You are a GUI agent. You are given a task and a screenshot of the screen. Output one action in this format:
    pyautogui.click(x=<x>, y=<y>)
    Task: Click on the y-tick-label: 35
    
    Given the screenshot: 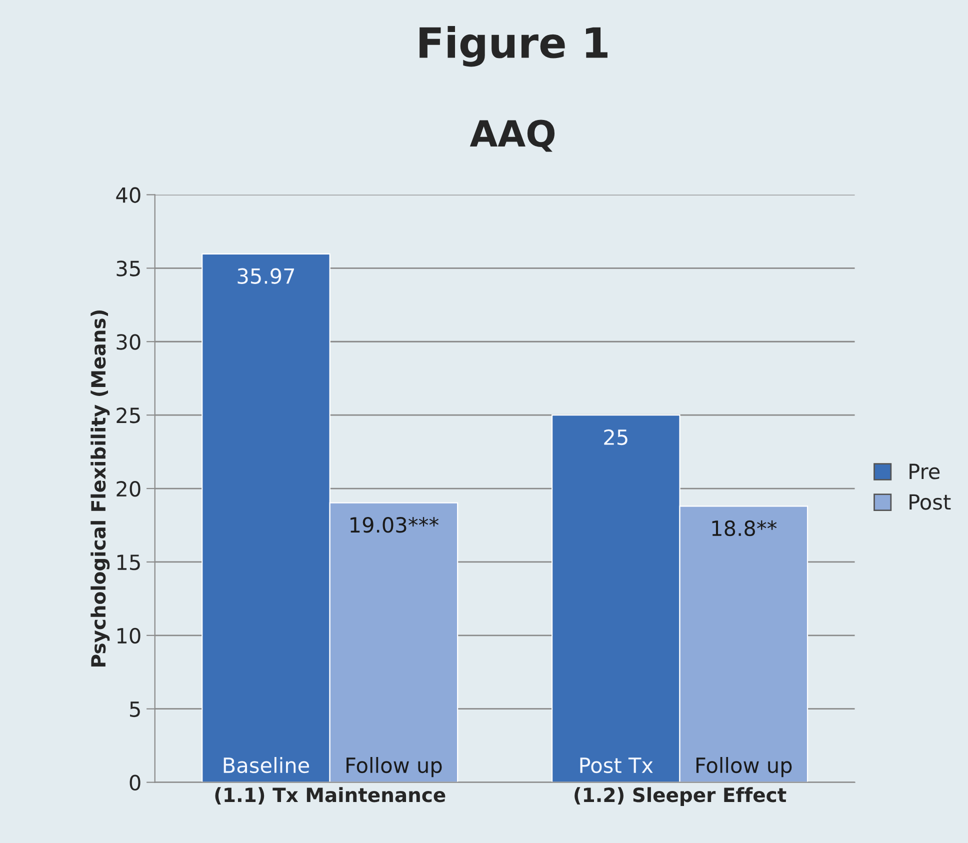 What is the action you would take?
    pyautogui.click(x=128, y=268)
    